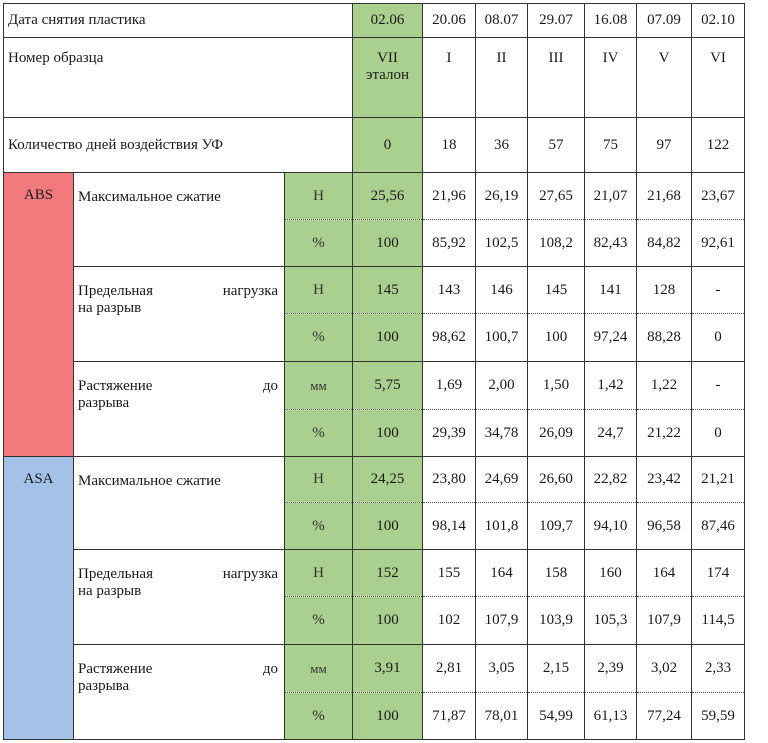 This screenshot has height=743, width=768. Describe the element at coordinates (179, 409) in the screenshot. I see `property-label-cell: Растяжение до разрыва` at that location.